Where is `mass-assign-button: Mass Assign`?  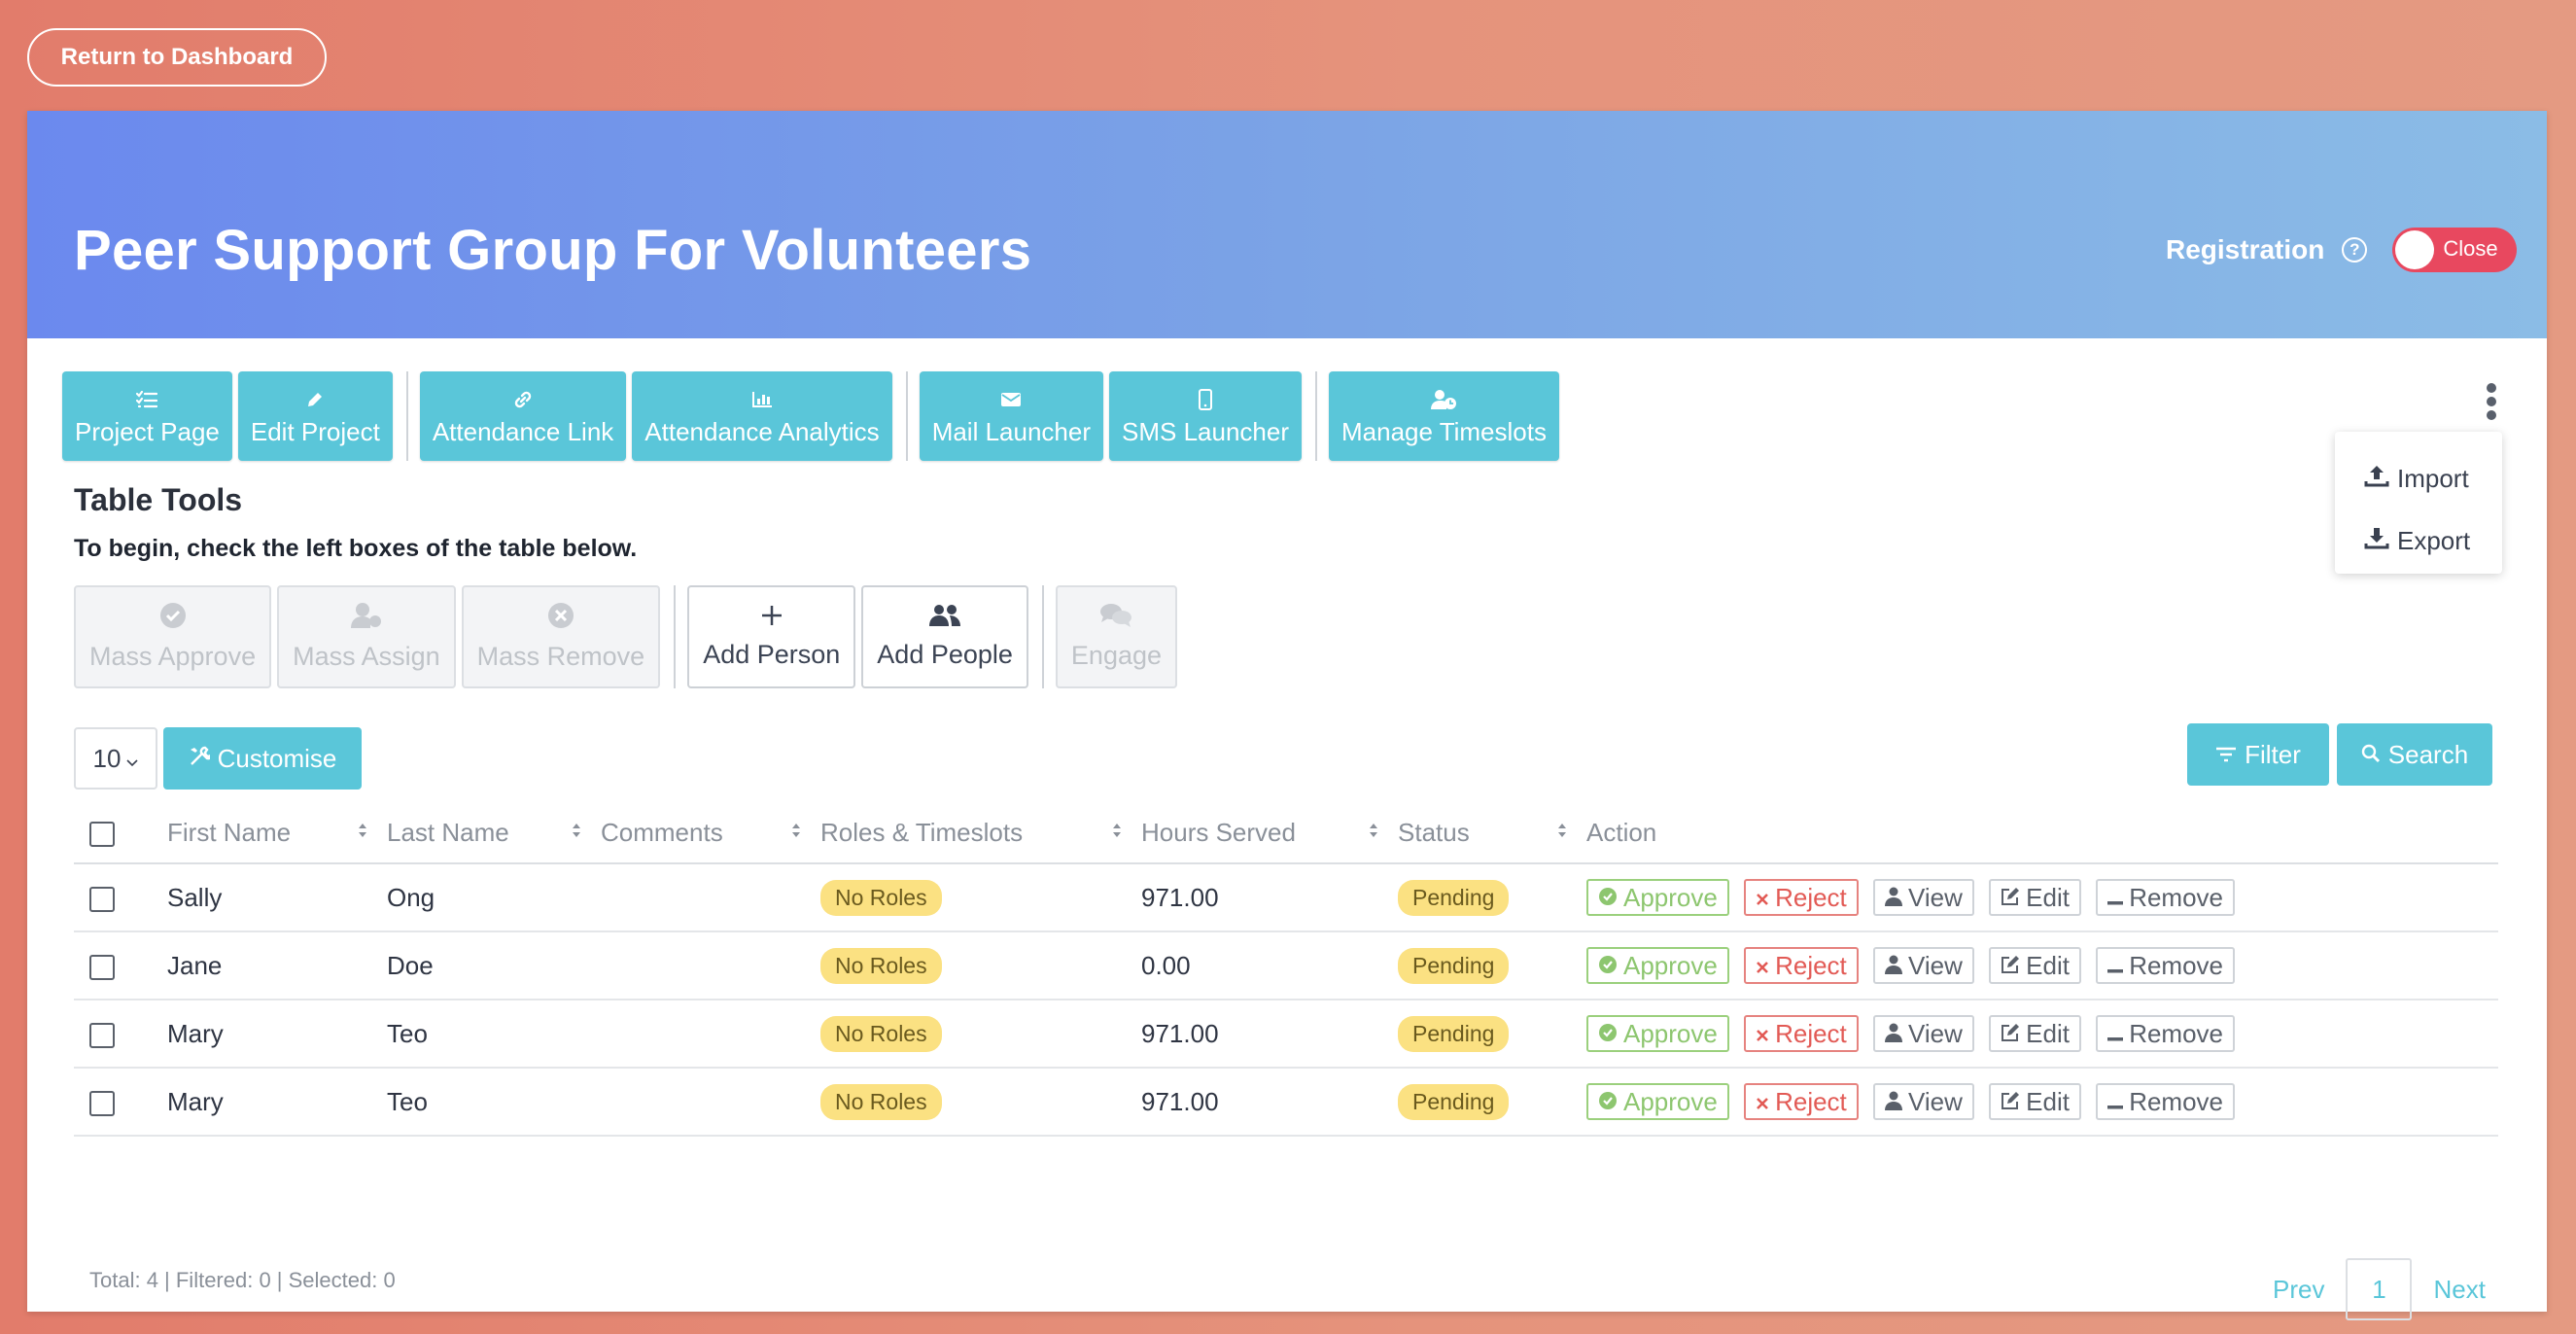
mass-assign-button: Mass Assign is located at coordinates (366, 636).